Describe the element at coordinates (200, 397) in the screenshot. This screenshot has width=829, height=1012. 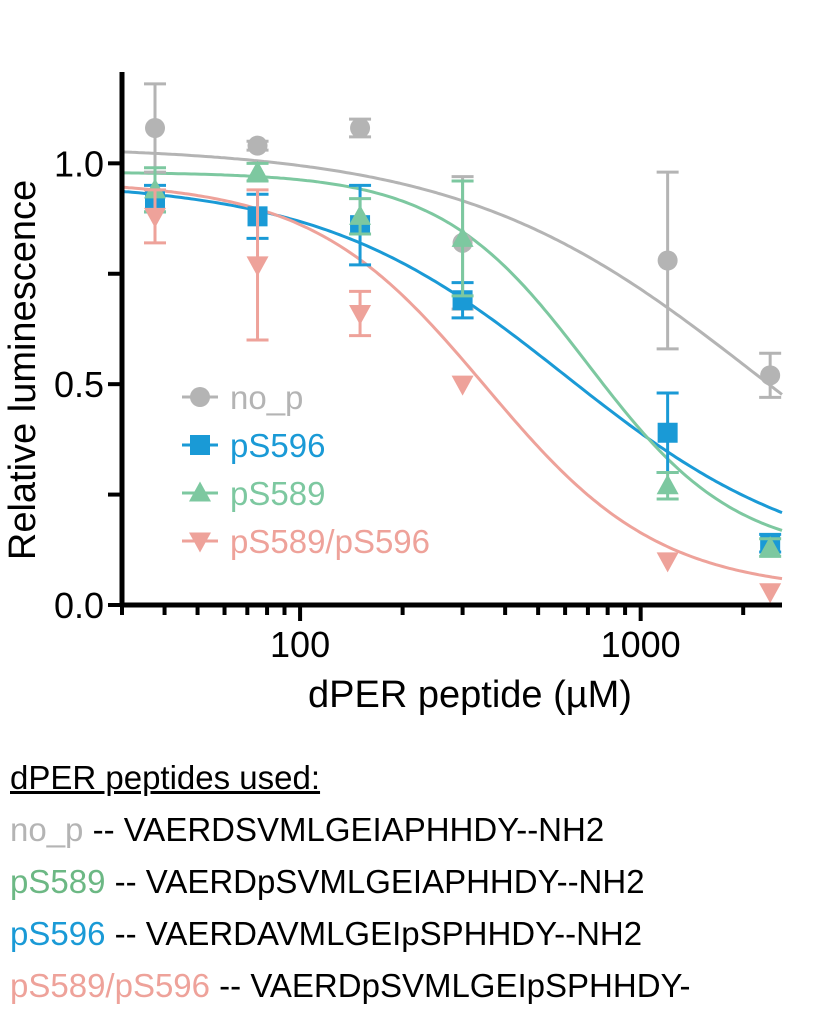
I see `legend-marker-no-p` at that location.